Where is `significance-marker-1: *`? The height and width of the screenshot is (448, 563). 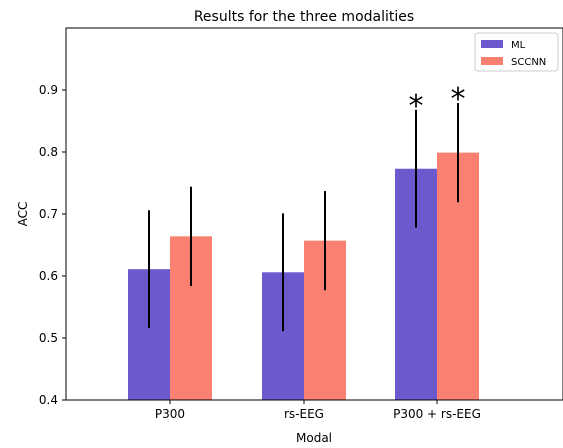 significance-marker-1: * is located at coordinates (458, 99).